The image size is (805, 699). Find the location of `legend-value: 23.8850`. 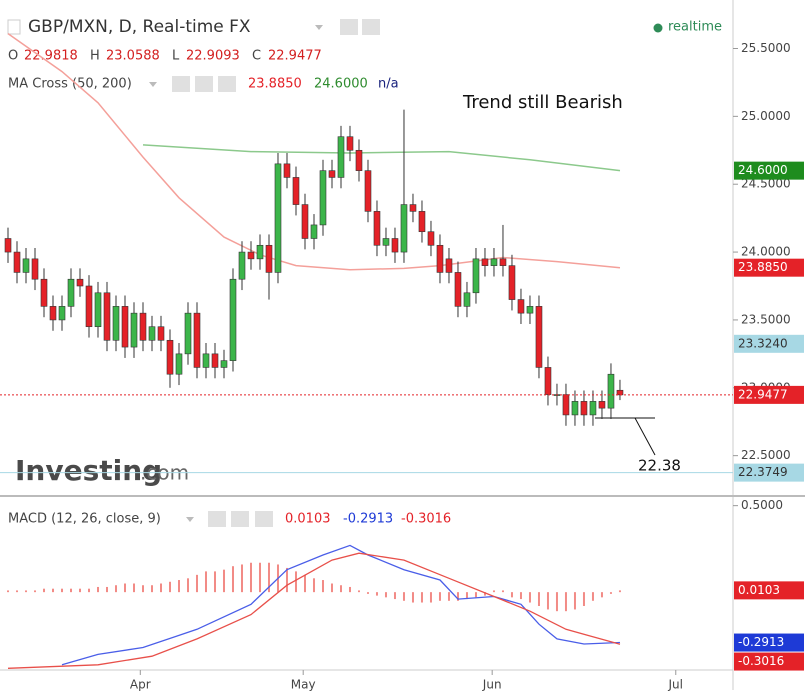

legend-value: 23.8850 is located at coordinates (275, 84).